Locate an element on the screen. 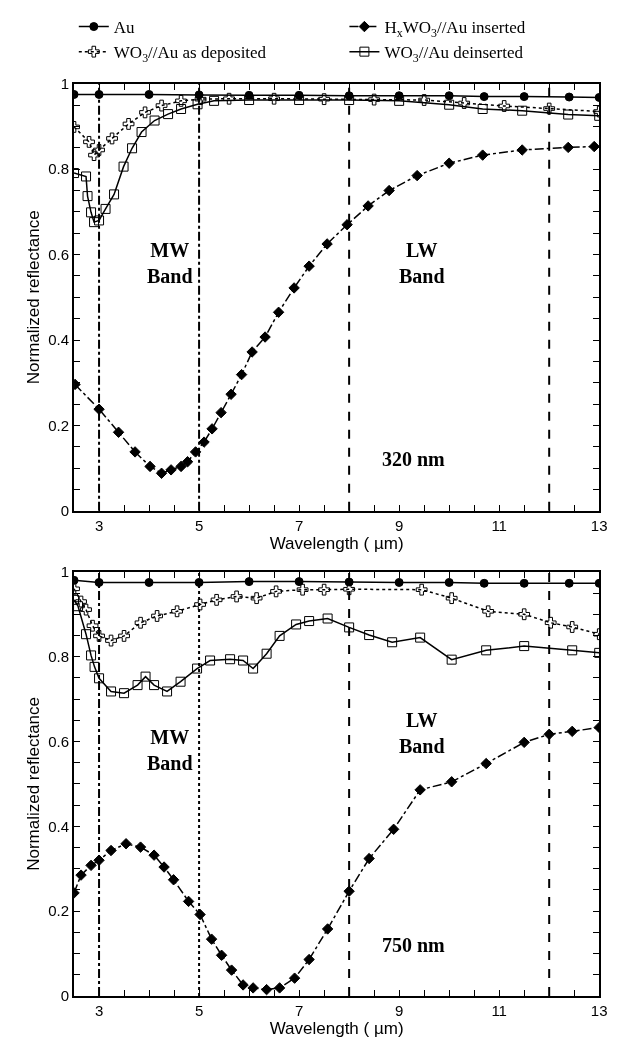 The image size is (623, 1064). x-tick-label: 7 is located at coordinates (299, 525).